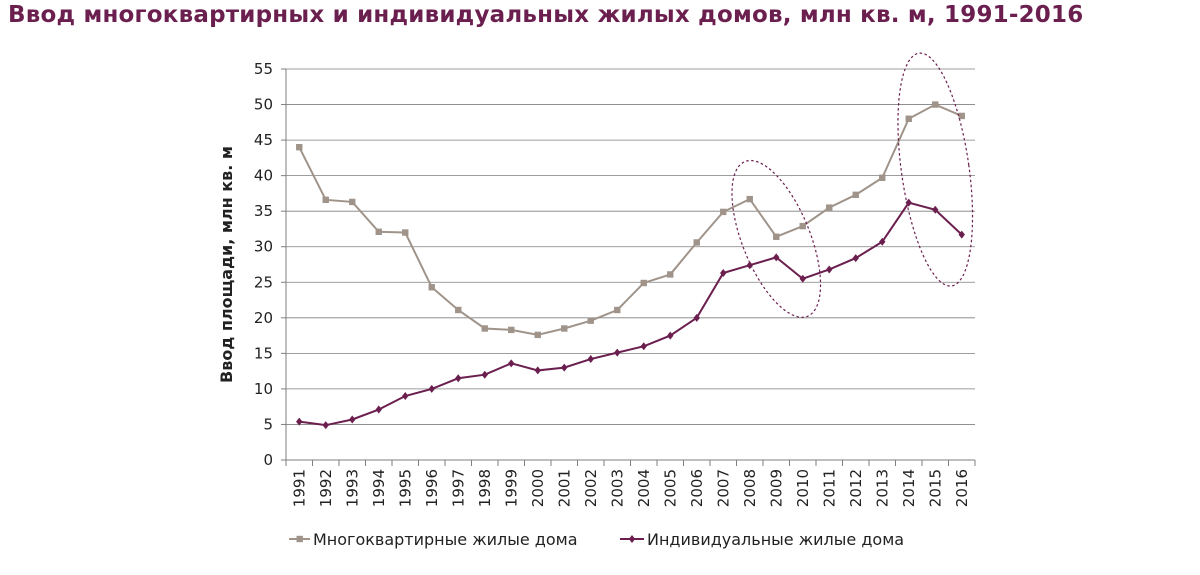  What do you see at coordinates (445, 539) in the screenshot?
I see `legend-label: Многоквартирные жилые дома` at bounding box center [445, 539].